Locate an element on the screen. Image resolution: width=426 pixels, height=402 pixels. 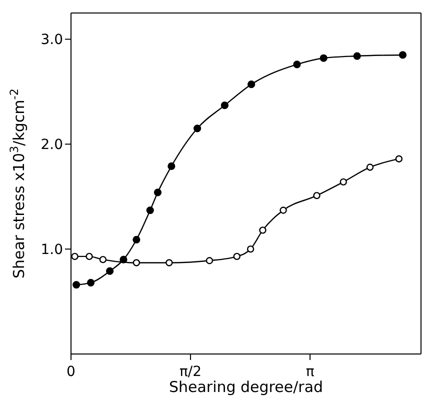
x-tick-label: π is located at coordinates (310, 372).